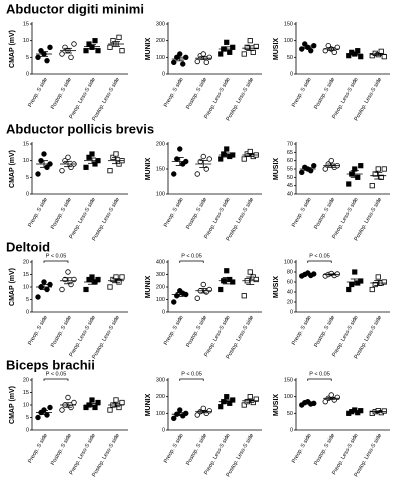 The image size is (400, 477). Describe the element at coordinates (276, 169) in the screenshot. I see `y-axis-label: MUSIX` at that location.